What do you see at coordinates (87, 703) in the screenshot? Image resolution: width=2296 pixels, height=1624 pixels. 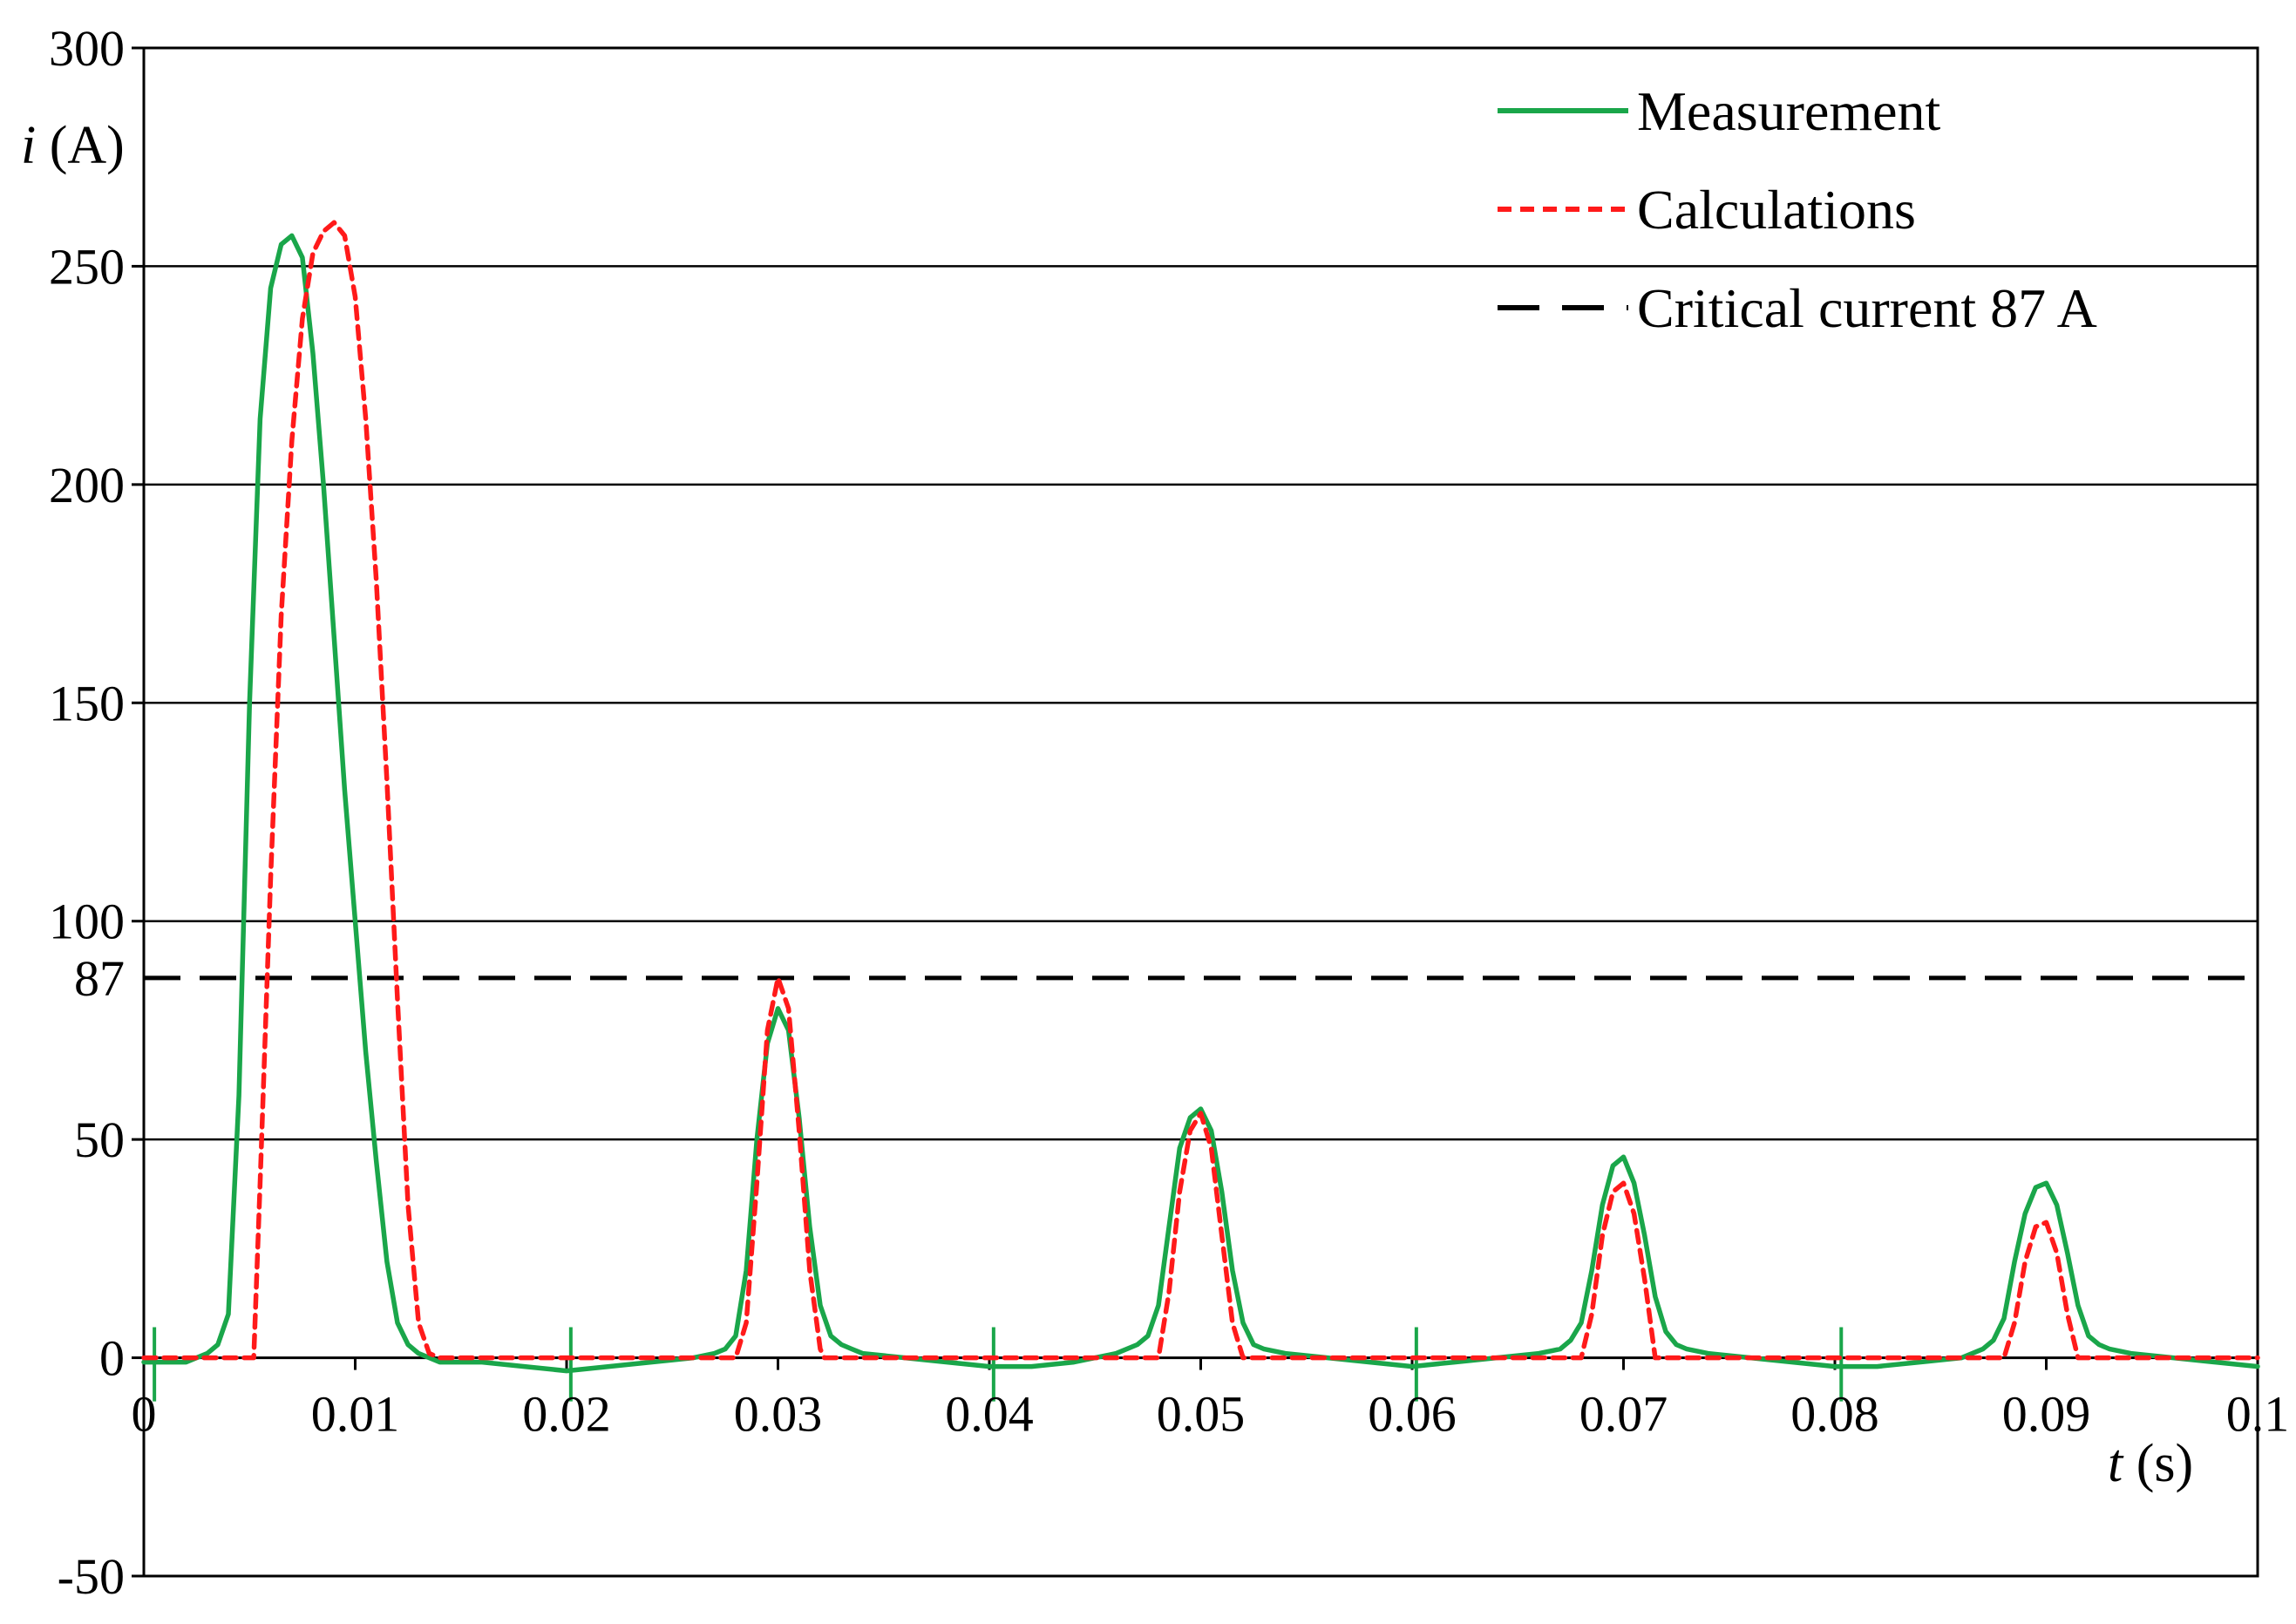 I see `y-tick-label: 150` at bounding box center [87, 703].